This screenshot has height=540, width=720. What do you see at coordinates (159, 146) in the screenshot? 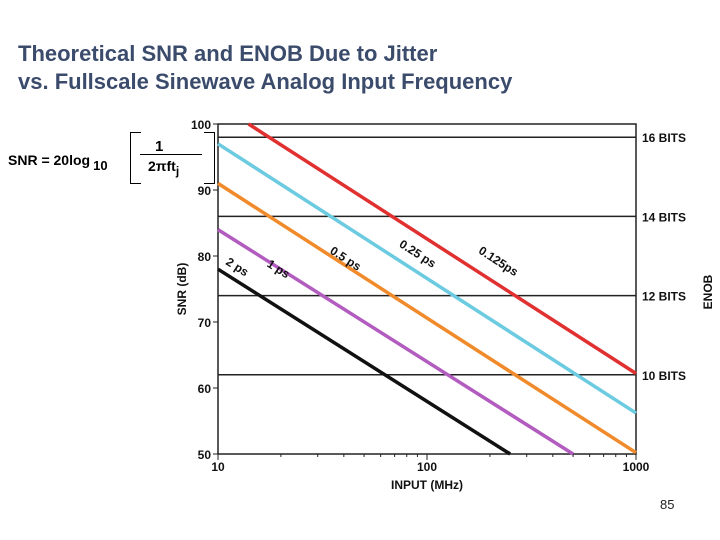
I see `formula-numerator: 1` at bounding box center [159, 146].